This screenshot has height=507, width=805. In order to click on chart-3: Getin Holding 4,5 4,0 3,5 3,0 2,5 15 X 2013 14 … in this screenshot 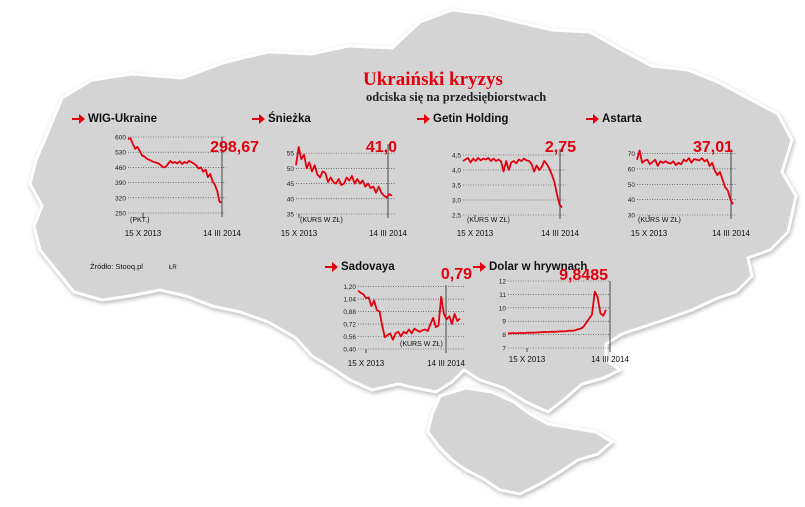, I will do `click(498, 175)`.